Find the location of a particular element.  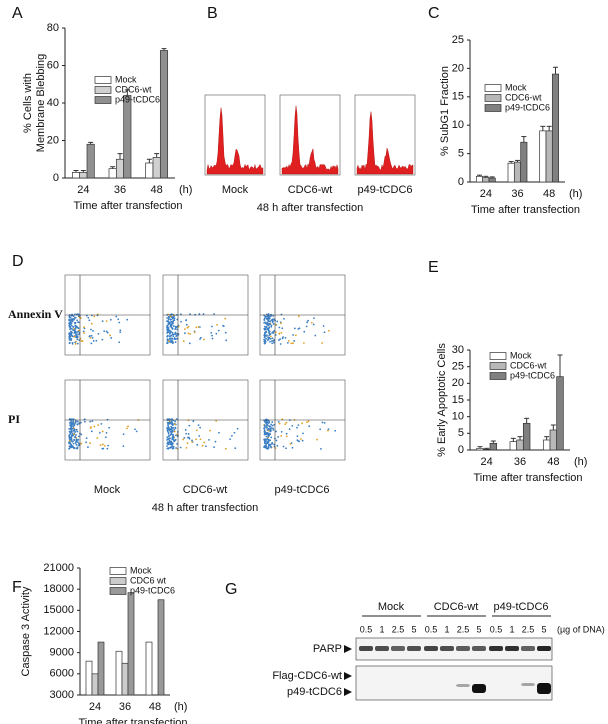

y-tick-label: 6000 is located at coordinates (62, 674).